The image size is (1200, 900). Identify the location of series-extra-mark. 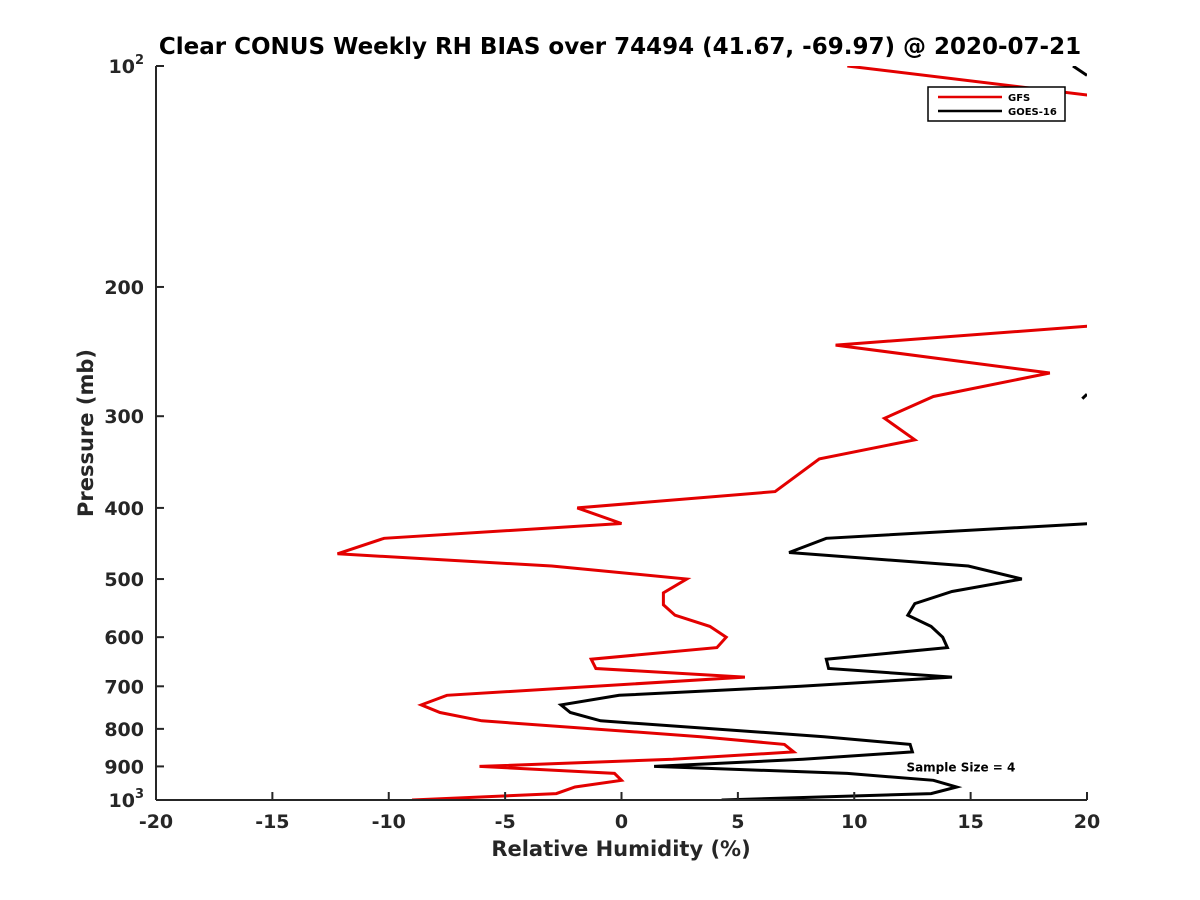
(1079, 71).